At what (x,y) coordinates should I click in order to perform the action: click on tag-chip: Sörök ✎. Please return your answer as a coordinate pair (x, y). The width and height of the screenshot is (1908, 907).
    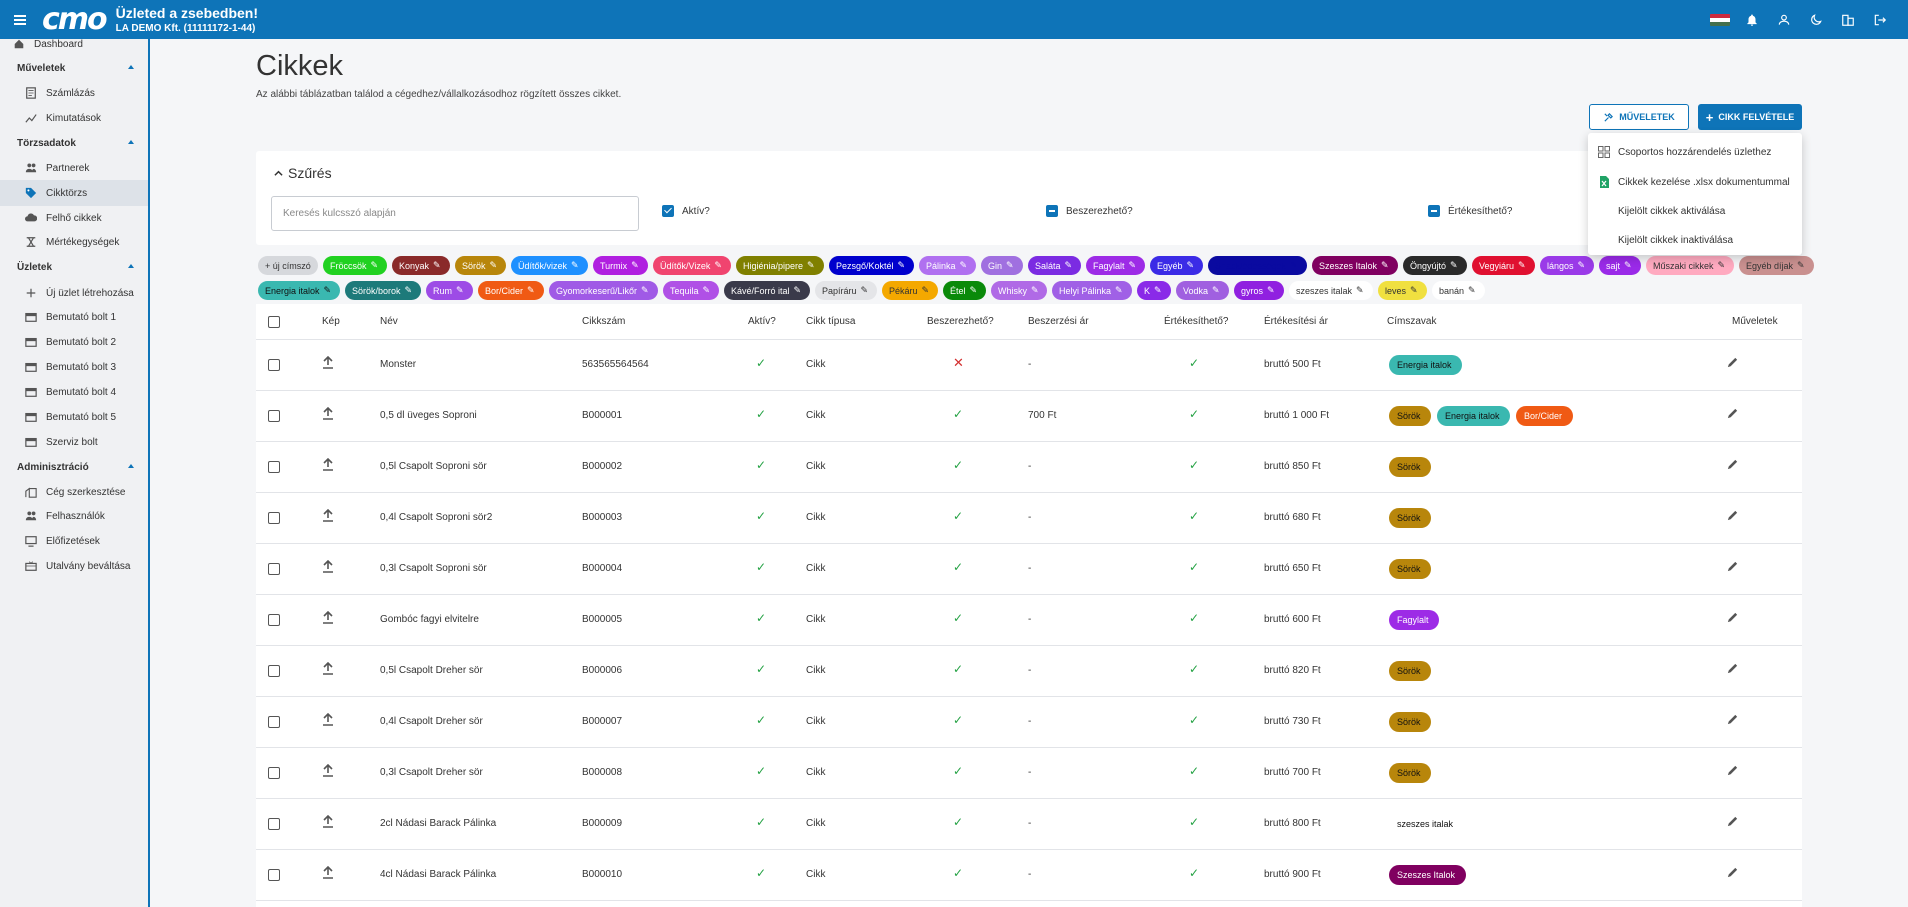
    Looking at the image, I should click on (480, 265).